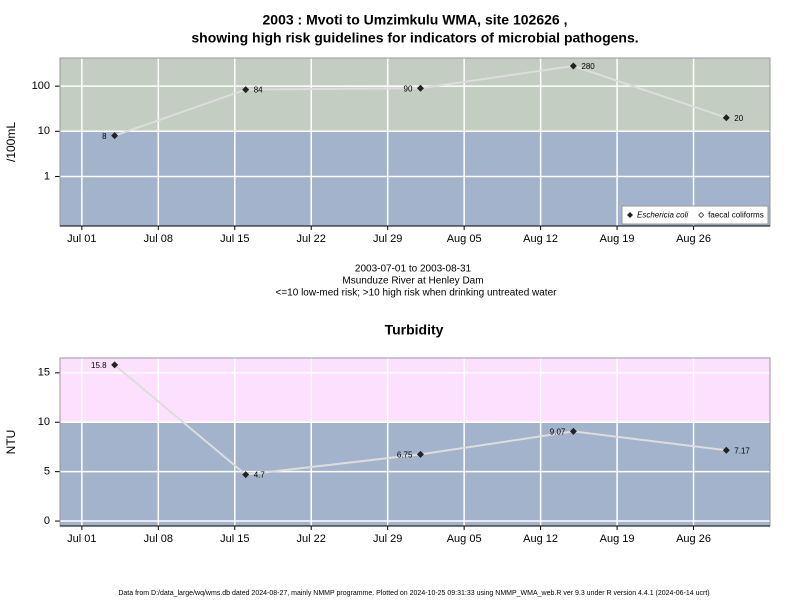  I want to click on y-axis-title: NTU, so click(11, 442).